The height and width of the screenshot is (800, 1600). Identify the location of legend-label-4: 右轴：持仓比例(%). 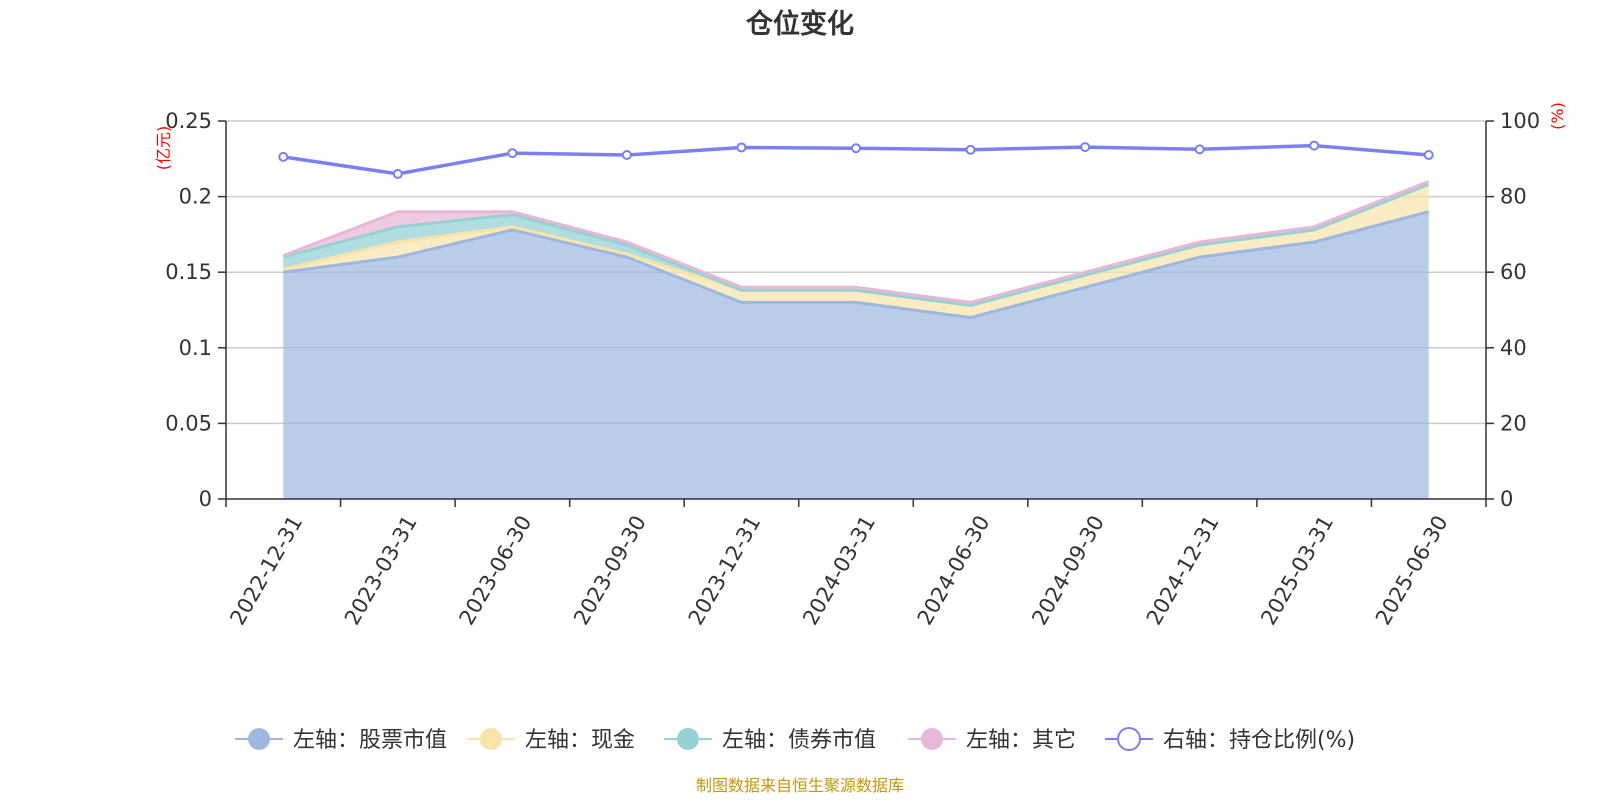
(1259, 740).